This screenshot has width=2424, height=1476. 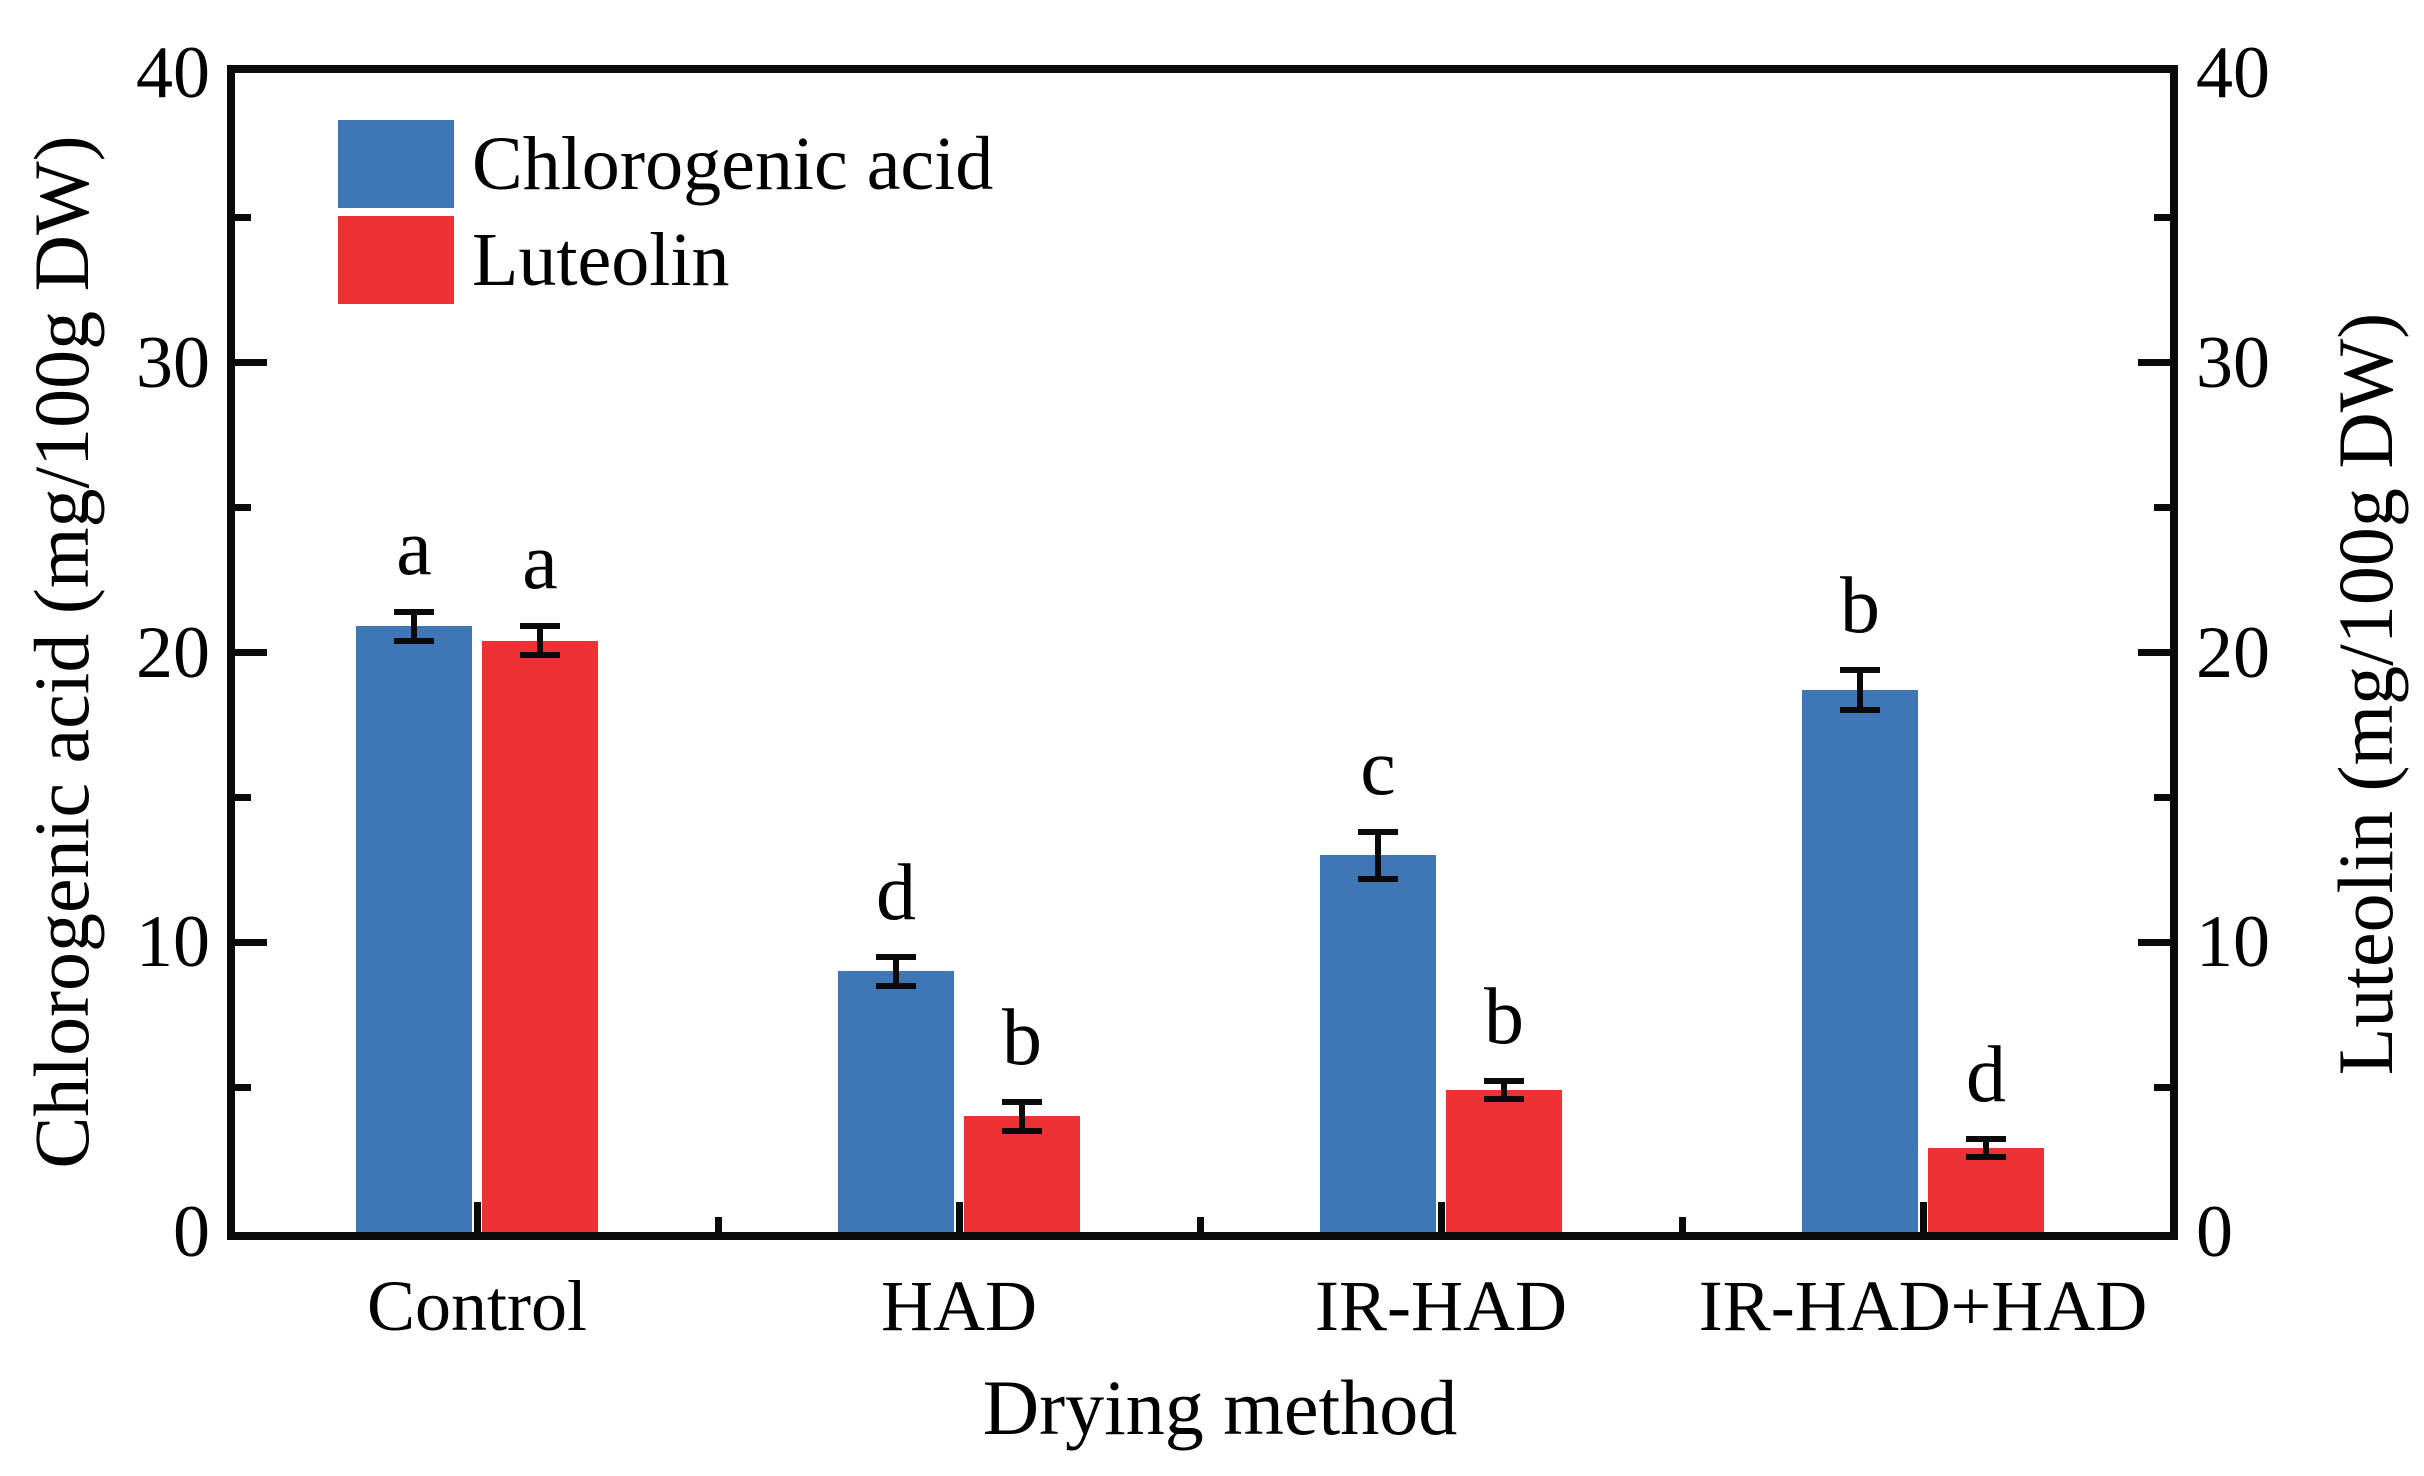 What do you see at coordinates (1378, 832) in the screenshot?
I see `error-cap-top-chlorogenic-acid-ir-had` at bounding box center [1378, 832].